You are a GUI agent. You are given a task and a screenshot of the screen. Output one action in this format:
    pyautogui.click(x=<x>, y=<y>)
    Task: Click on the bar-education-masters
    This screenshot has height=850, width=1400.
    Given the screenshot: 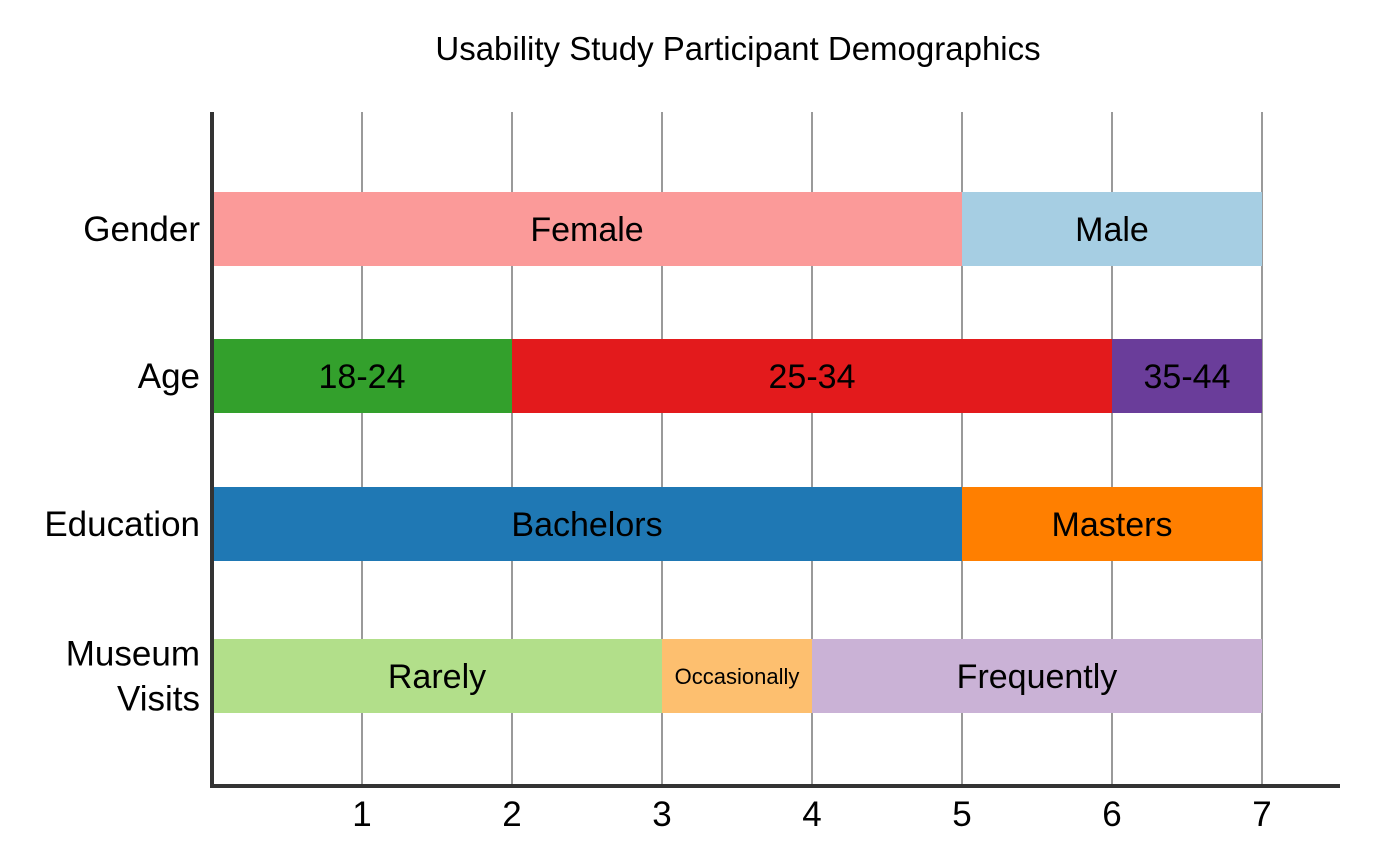 What is the action you would take?
    pyautogui.click(x=1112, y=524)
    